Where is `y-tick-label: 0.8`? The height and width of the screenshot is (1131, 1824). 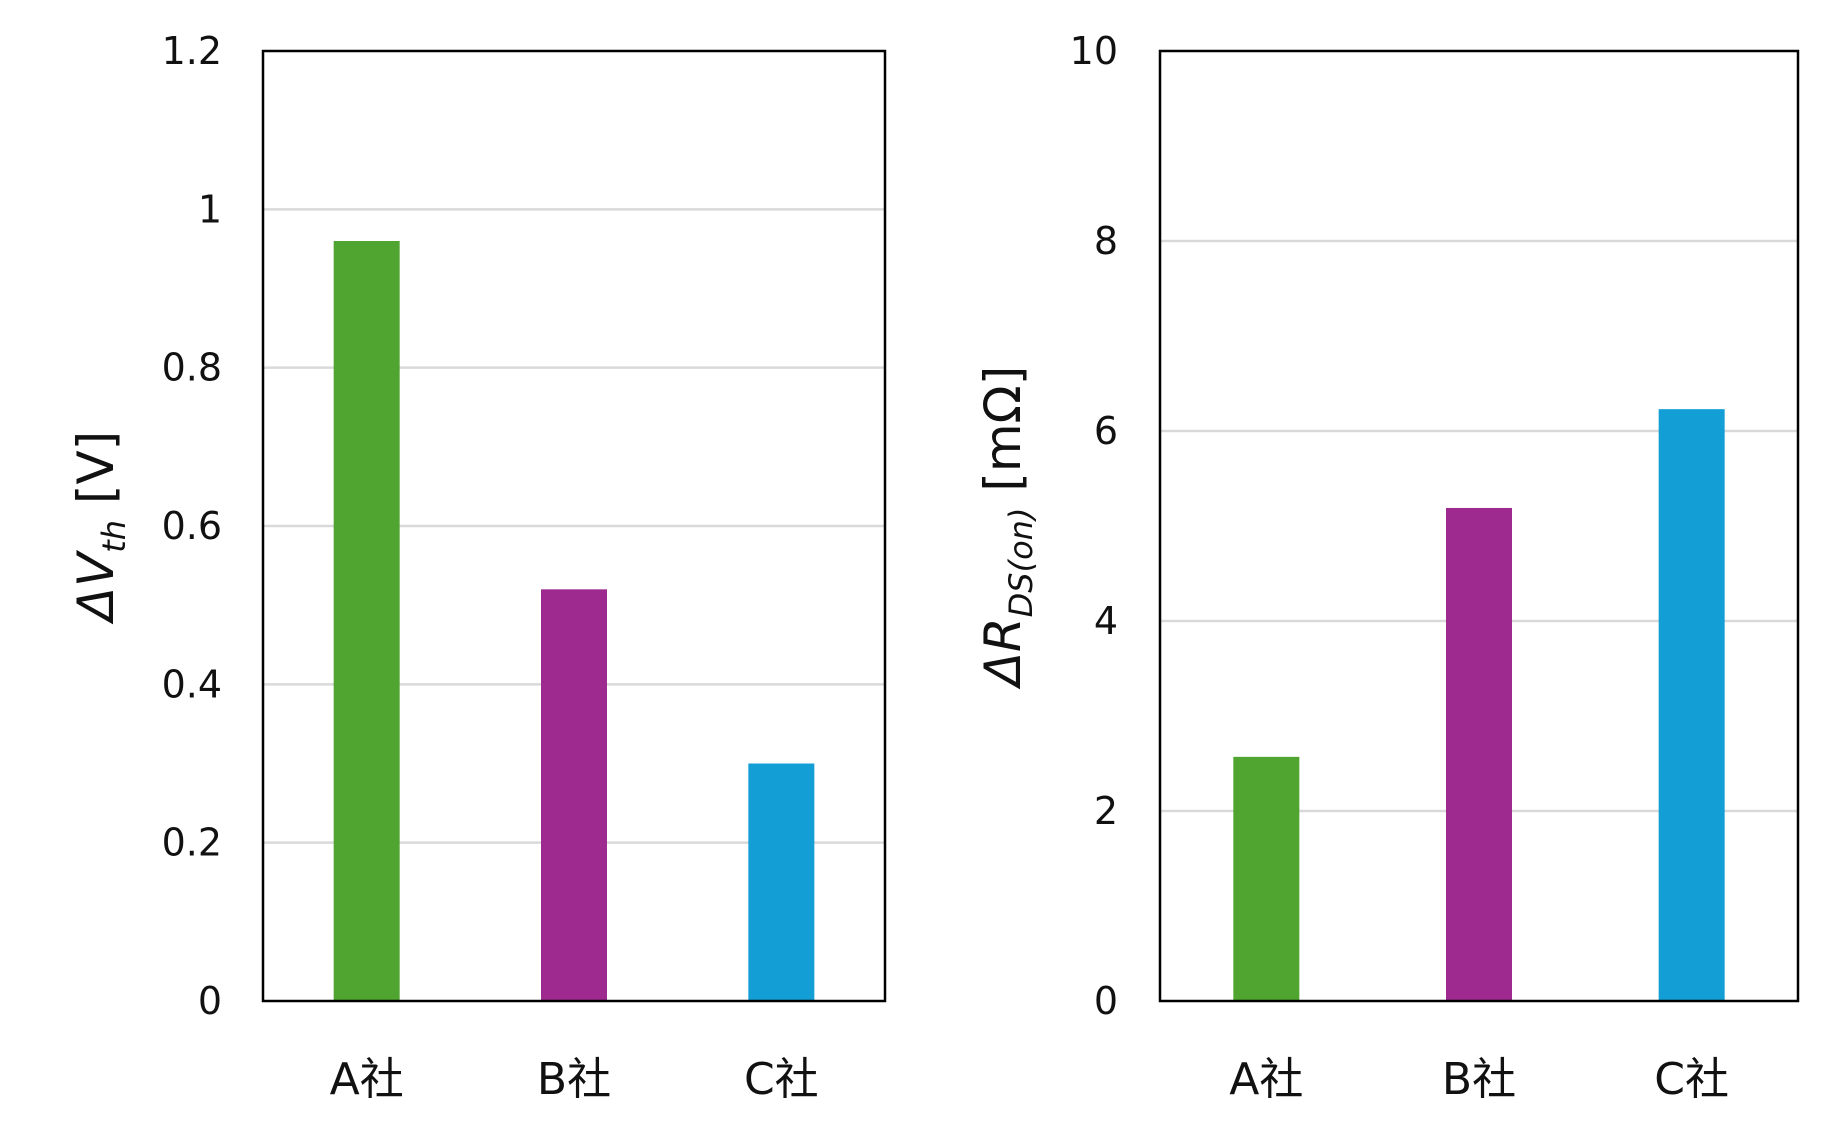 y-tick-label: 0.8 is located at coordinates (192, 368).